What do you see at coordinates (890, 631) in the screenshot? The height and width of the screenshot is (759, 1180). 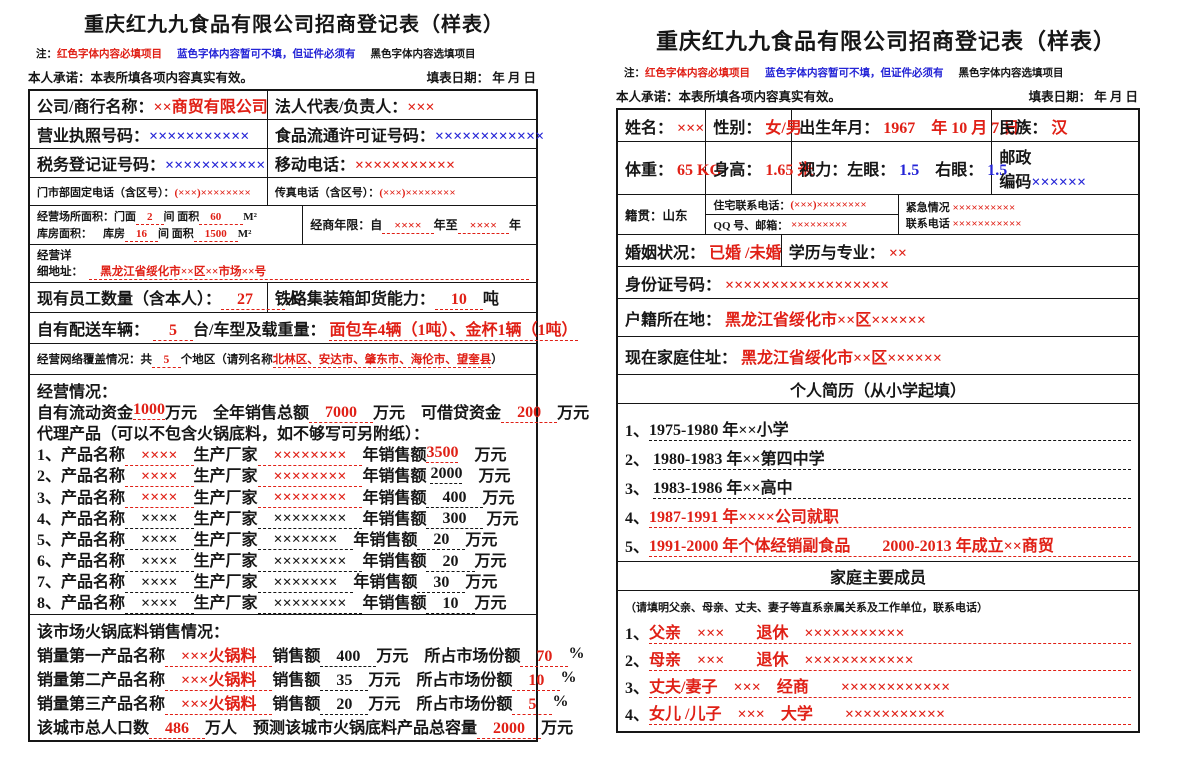 I see `fill-in-value: 父亲 ××× 退休 ×××××××××××` at bounding box center [890, 631].